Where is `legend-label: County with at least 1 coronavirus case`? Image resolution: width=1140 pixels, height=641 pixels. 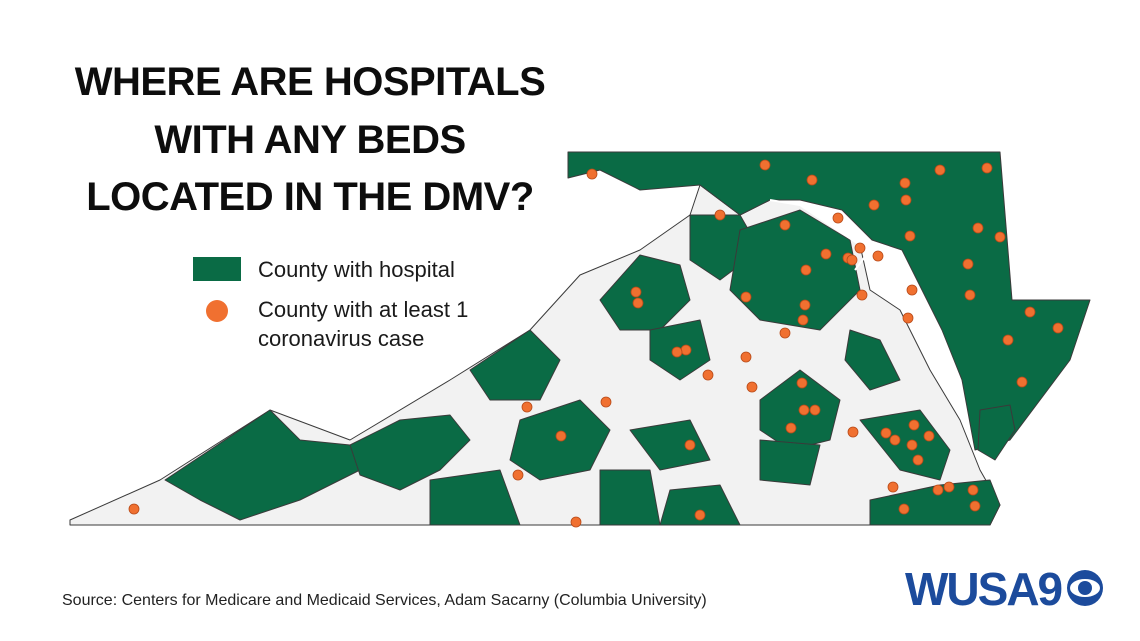
legend-label: County with at least 1 coronavirus case is located at coordinates (363, 324).